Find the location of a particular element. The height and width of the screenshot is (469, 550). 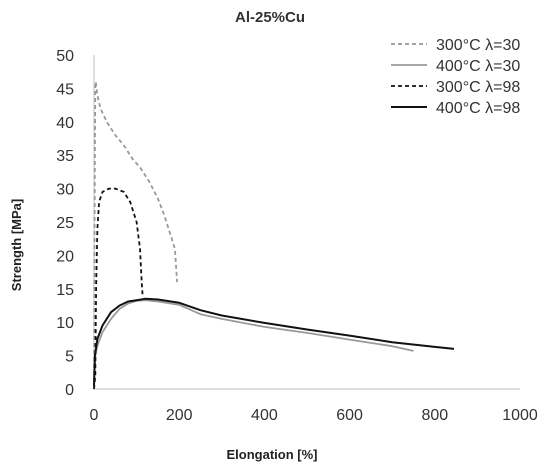

legend-label-3: 300°C λ=98 is located at coordinates (478, 87).